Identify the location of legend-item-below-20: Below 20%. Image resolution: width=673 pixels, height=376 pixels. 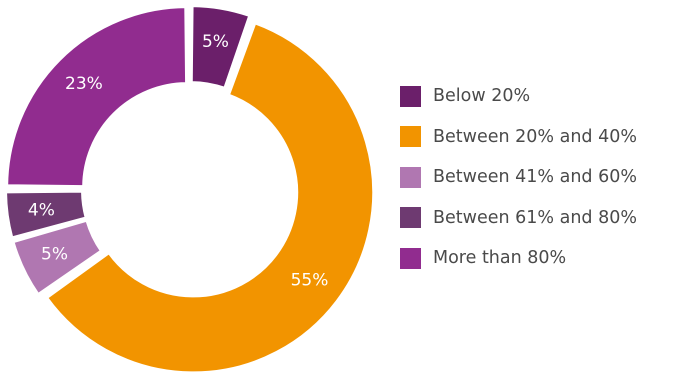
(518, 96).